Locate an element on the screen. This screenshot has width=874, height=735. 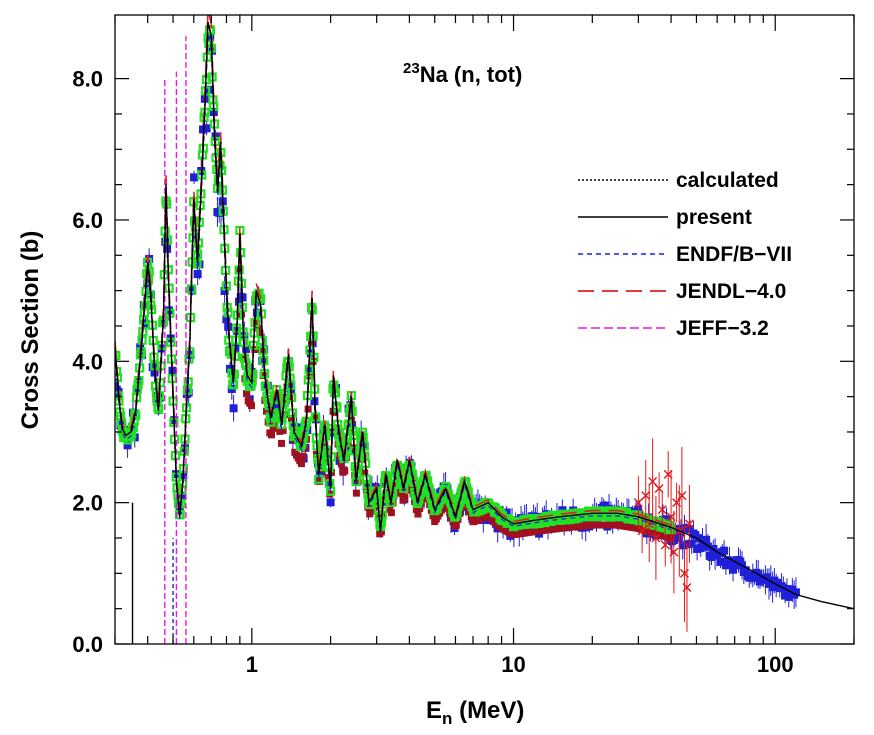
legend-item: ENDF/B−VII is located at coordinates (685, 254).